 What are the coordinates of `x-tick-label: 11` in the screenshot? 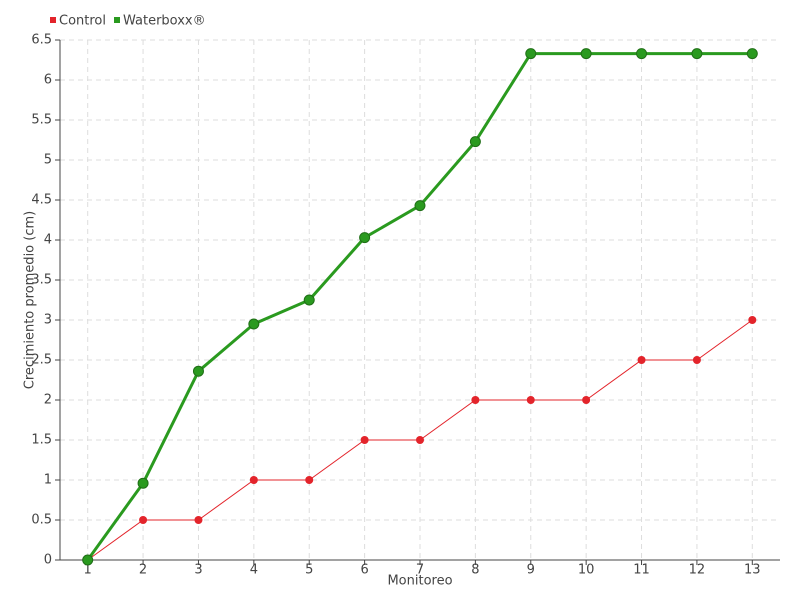 It's located at (641, 570).